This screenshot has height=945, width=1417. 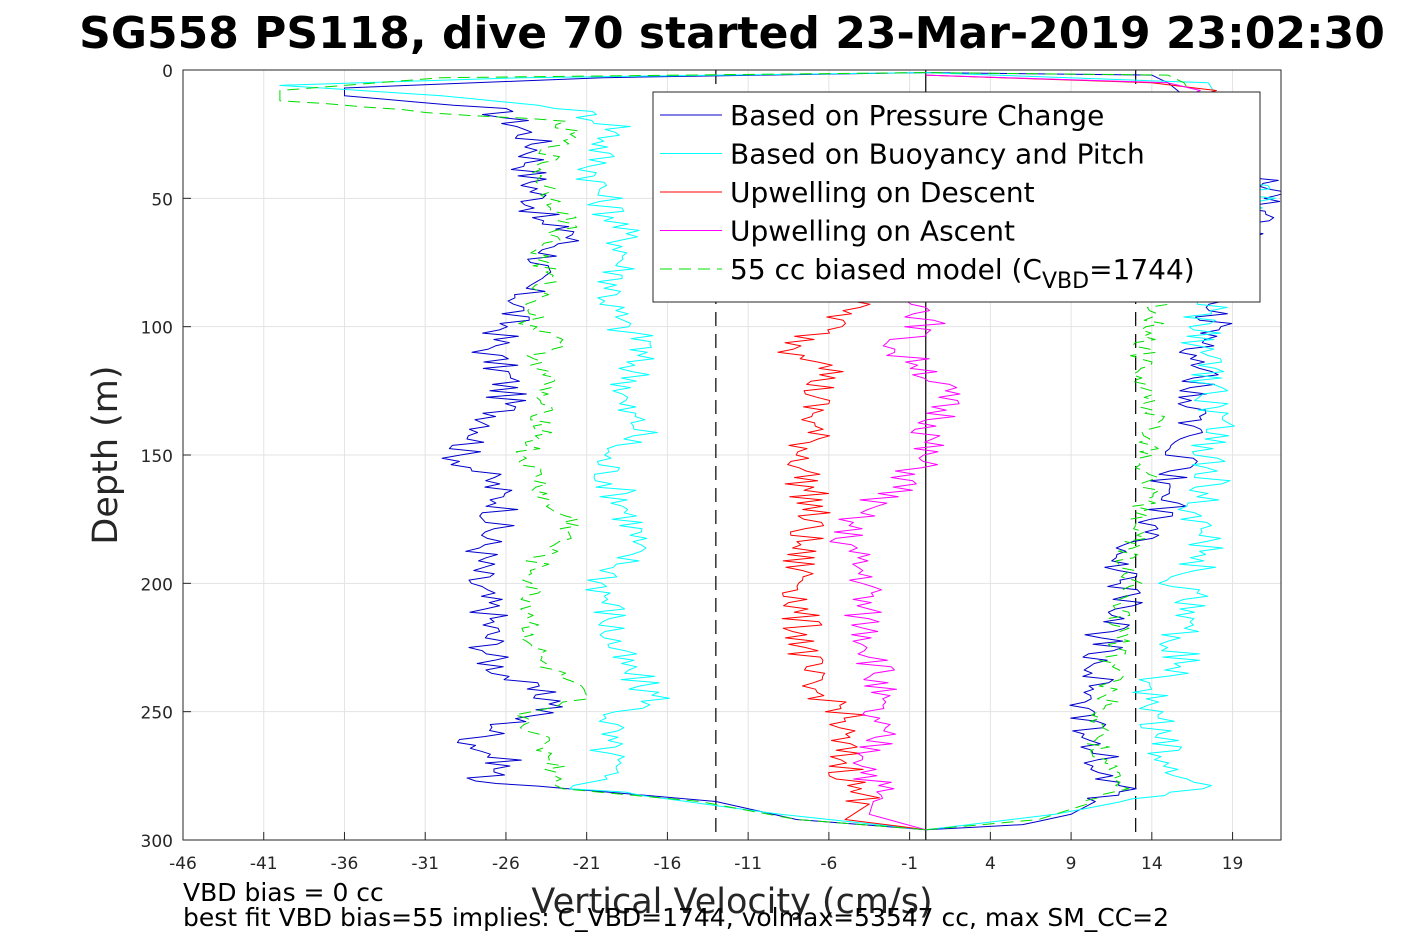 What do you see at coordinates (157, 329) in the screenshot?
I see `y-tick-label: 100` at bounding box center [157, 329].